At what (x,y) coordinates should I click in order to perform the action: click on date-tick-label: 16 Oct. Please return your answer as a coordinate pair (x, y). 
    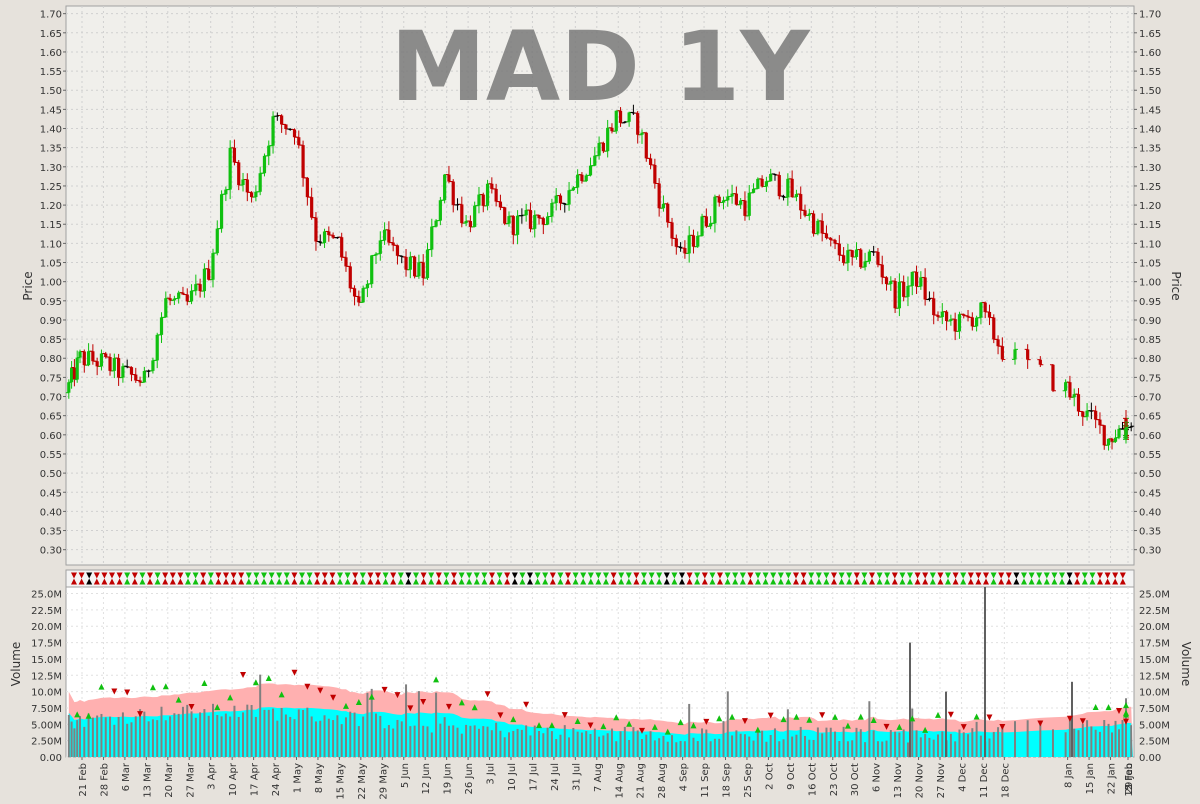
    Looking at the image, I should click on (812, 779).